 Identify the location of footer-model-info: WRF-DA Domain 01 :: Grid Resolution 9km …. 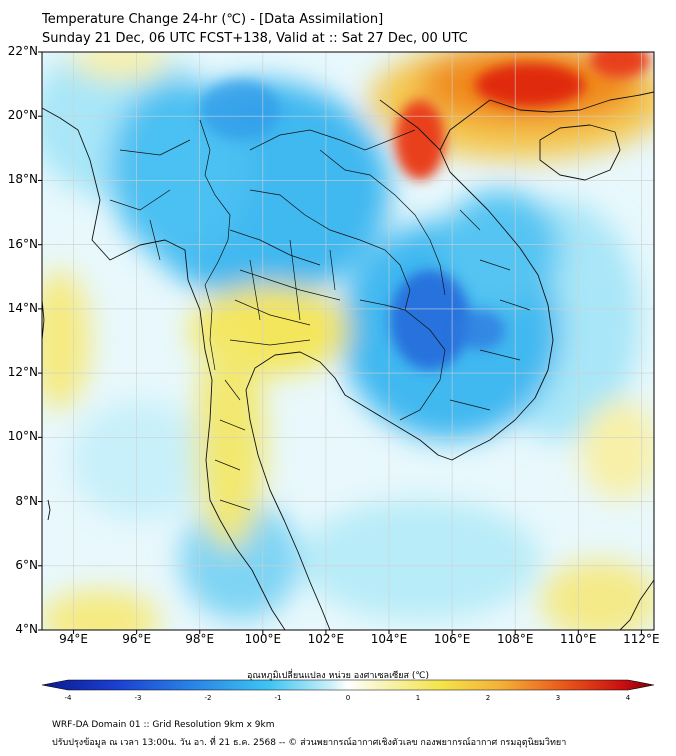
(163, 725).